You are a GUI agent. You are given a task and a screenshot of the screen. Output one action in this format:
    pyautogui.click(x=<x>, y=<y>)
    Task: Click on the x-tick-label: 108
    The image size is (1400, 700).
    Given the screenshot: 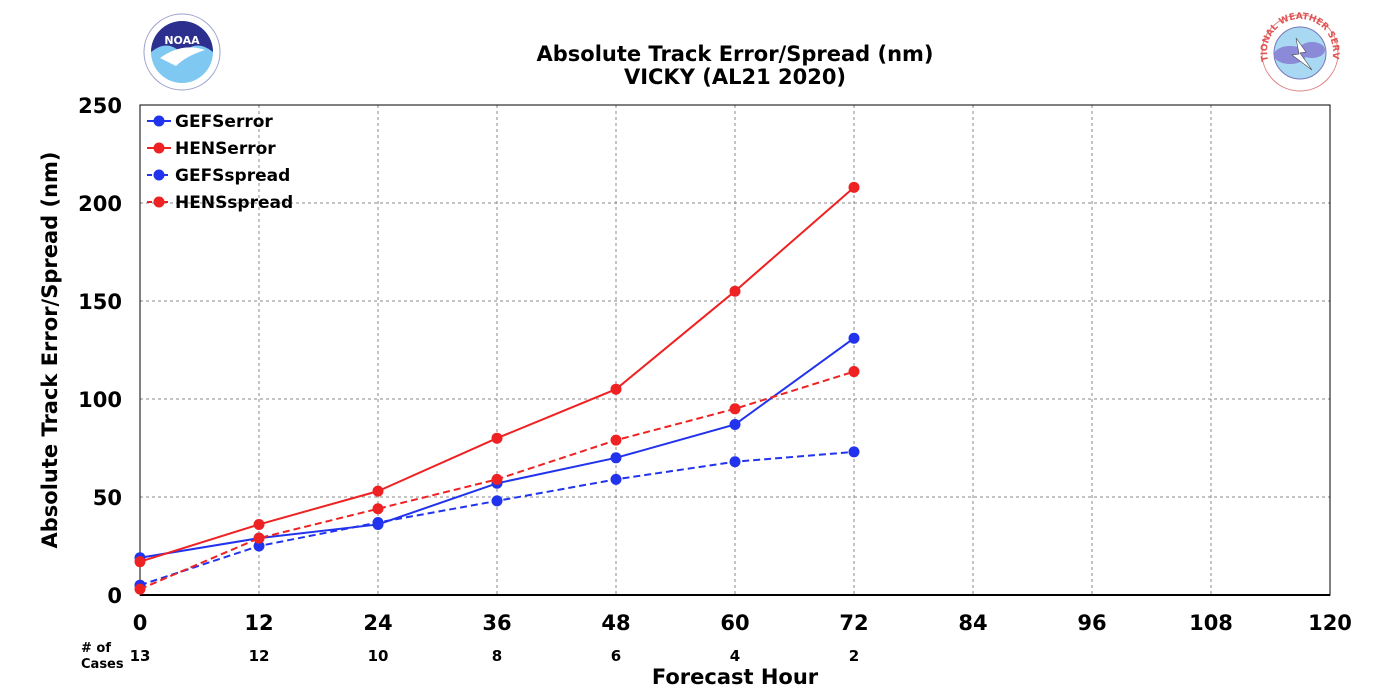 What is the action you would take?
    pyautogui.click(x=1211, y=623)
    